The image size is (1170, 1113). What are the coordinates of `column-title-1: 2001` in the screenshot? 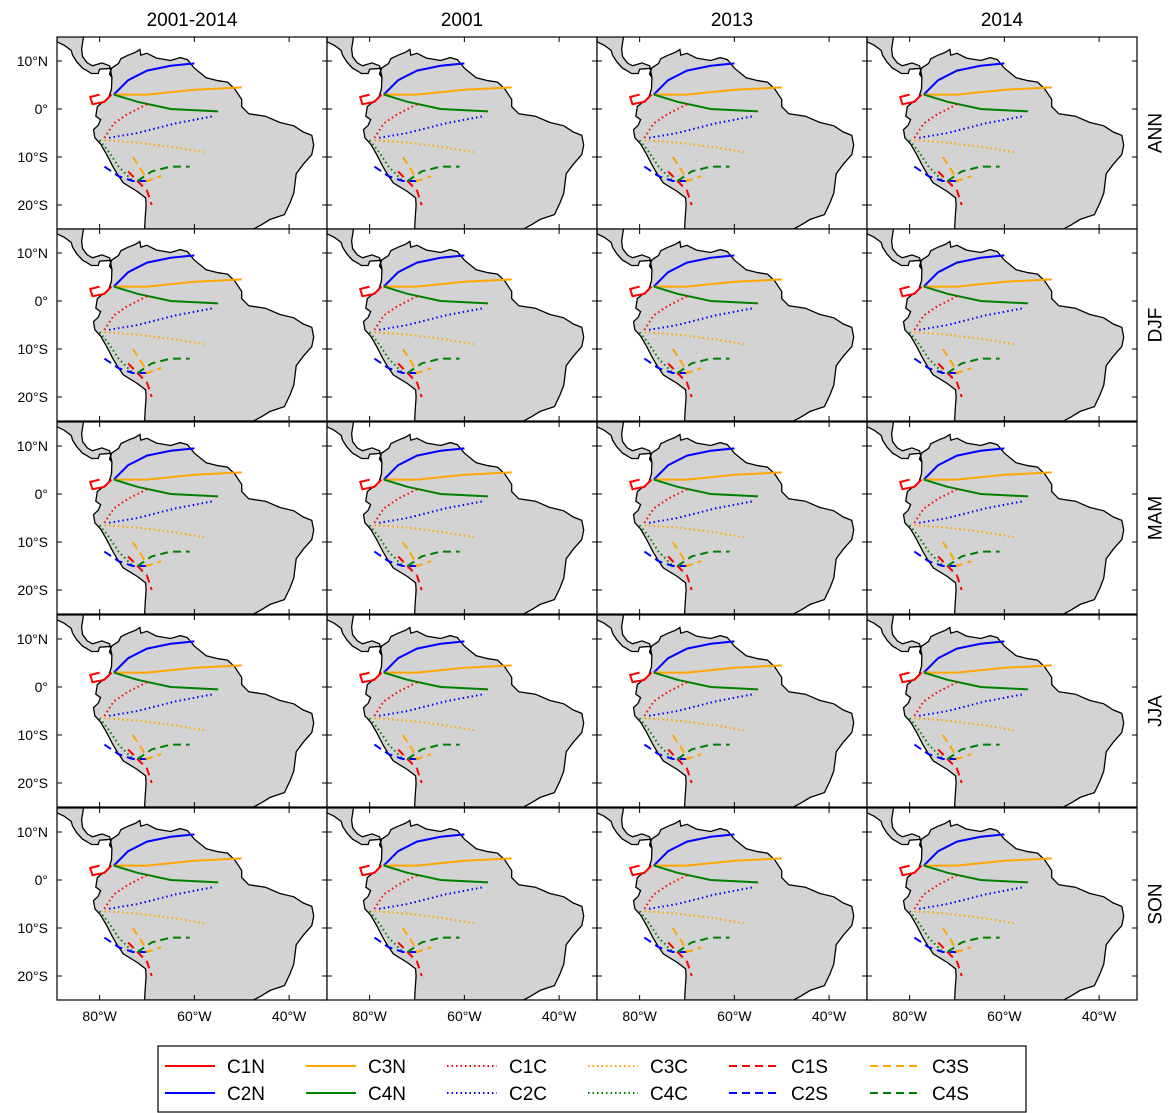 It's located at (462, 20).